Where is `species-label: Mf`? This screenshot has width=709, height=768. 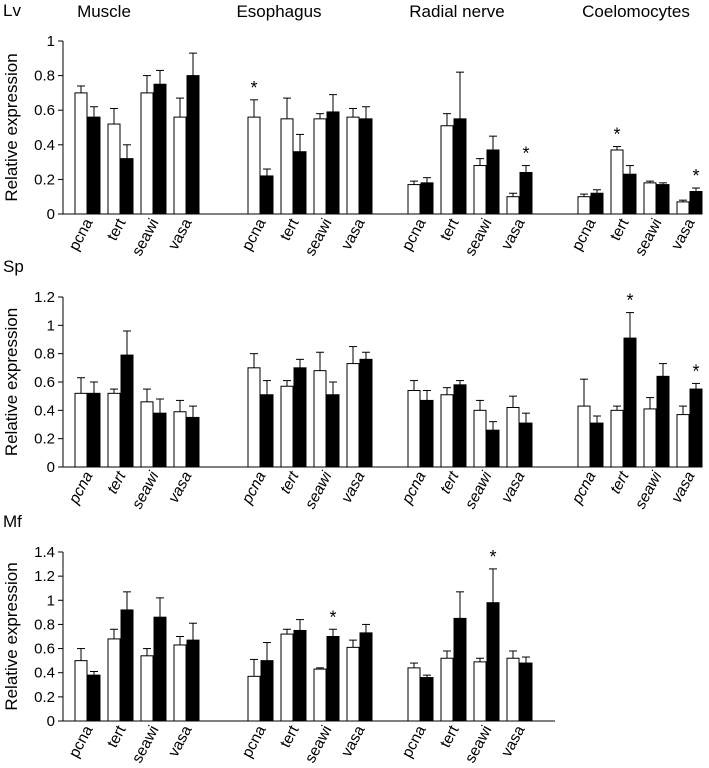
species-label: Mf is located at coordinates (12, 521).